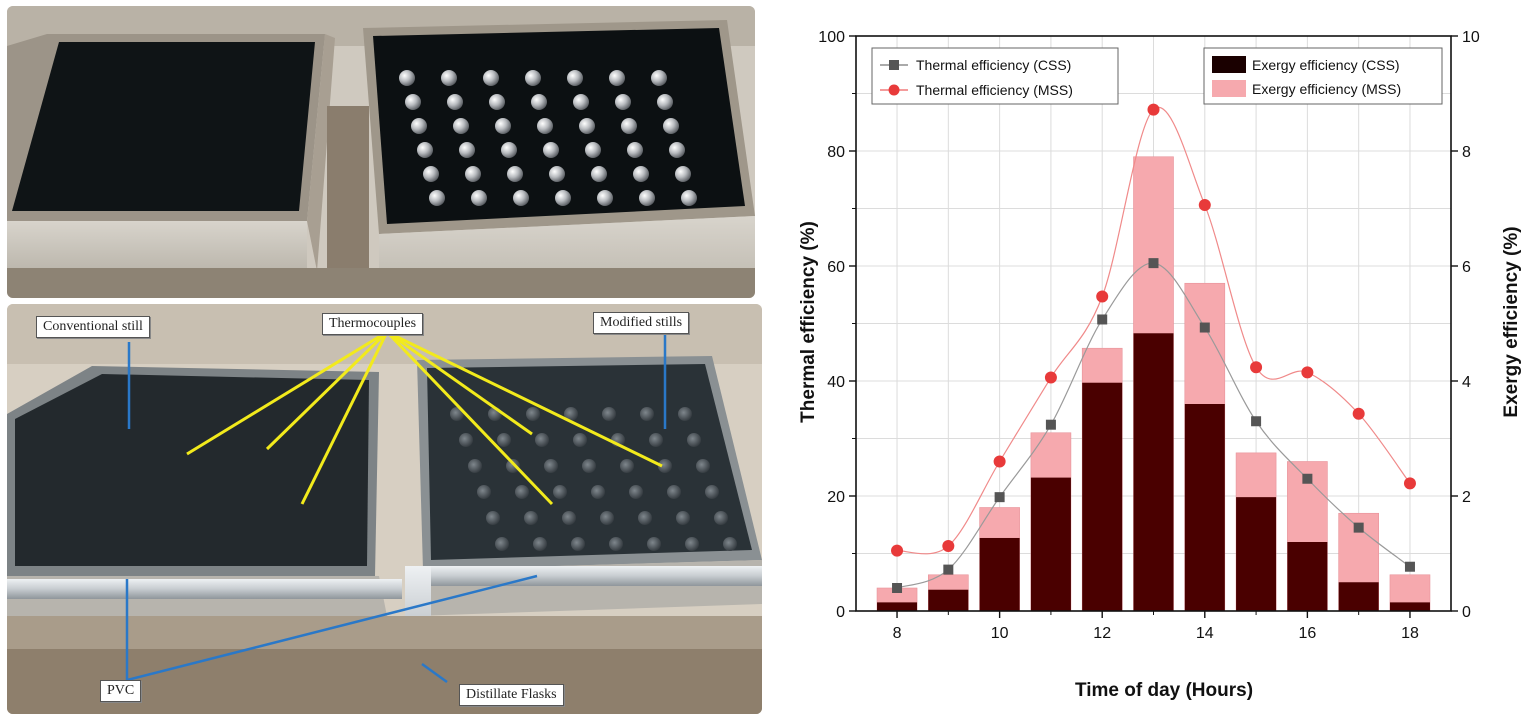  Describe the element at coordinates (993, 65) in the screenshot. I see `legend-css-thermal: Thermal efficiency (CSS)` at that location.